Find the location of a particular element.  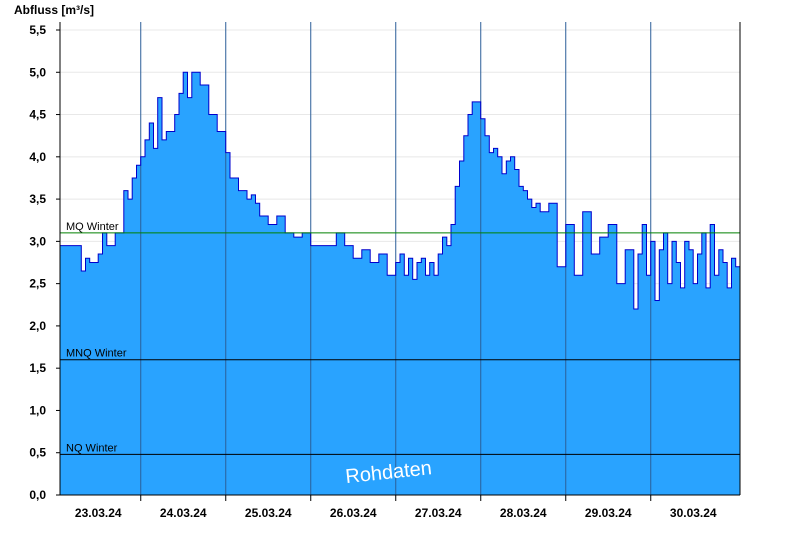

x-tick-label: 25.03.24 is located at coordinates (268, 513).